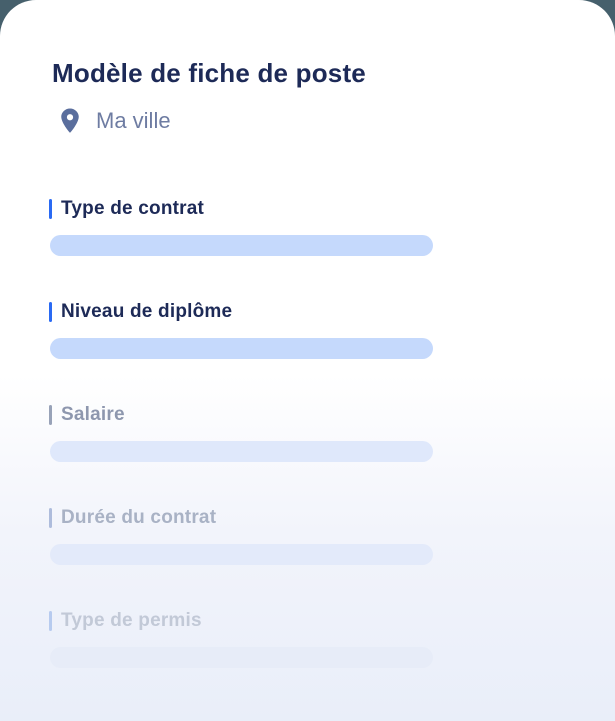 This screenshot has width=615, height=721. Describe the element at coordinates (133, 120) in the screenshot. I see `location-label: Ma ville` at that location.